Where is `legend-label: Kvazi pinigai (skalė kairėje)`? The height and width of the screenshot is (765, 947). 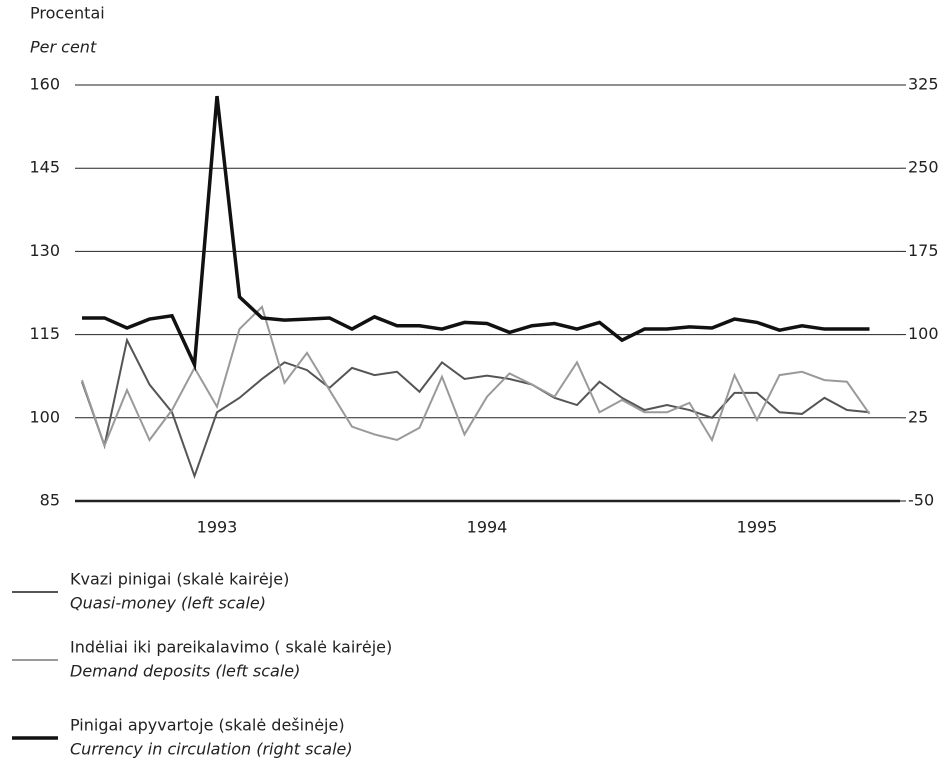 legend-label: Kvazi pinigai (skalė kairėje) is located at coordinates (179, 579).